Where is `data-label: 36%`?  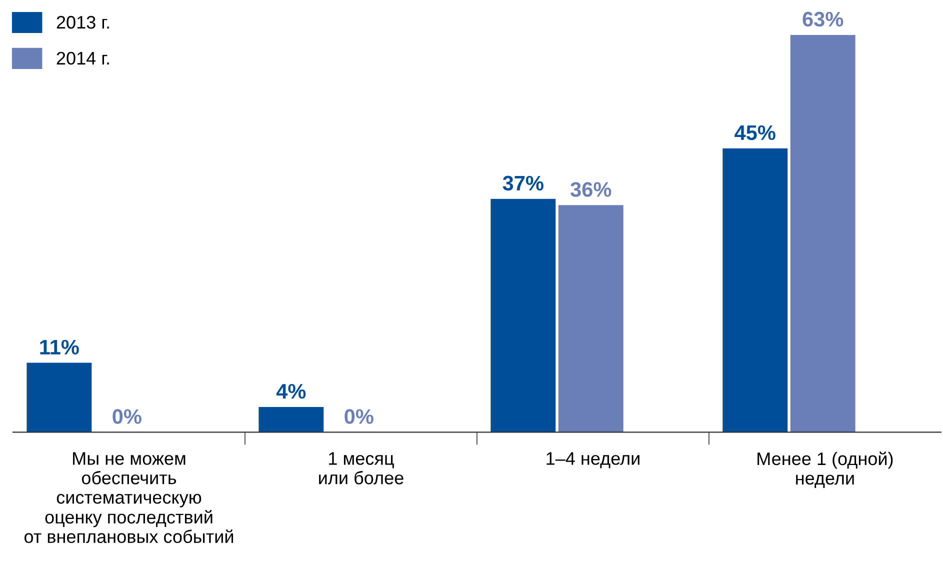
data-label: 36% is located at coordinates (591, 189).